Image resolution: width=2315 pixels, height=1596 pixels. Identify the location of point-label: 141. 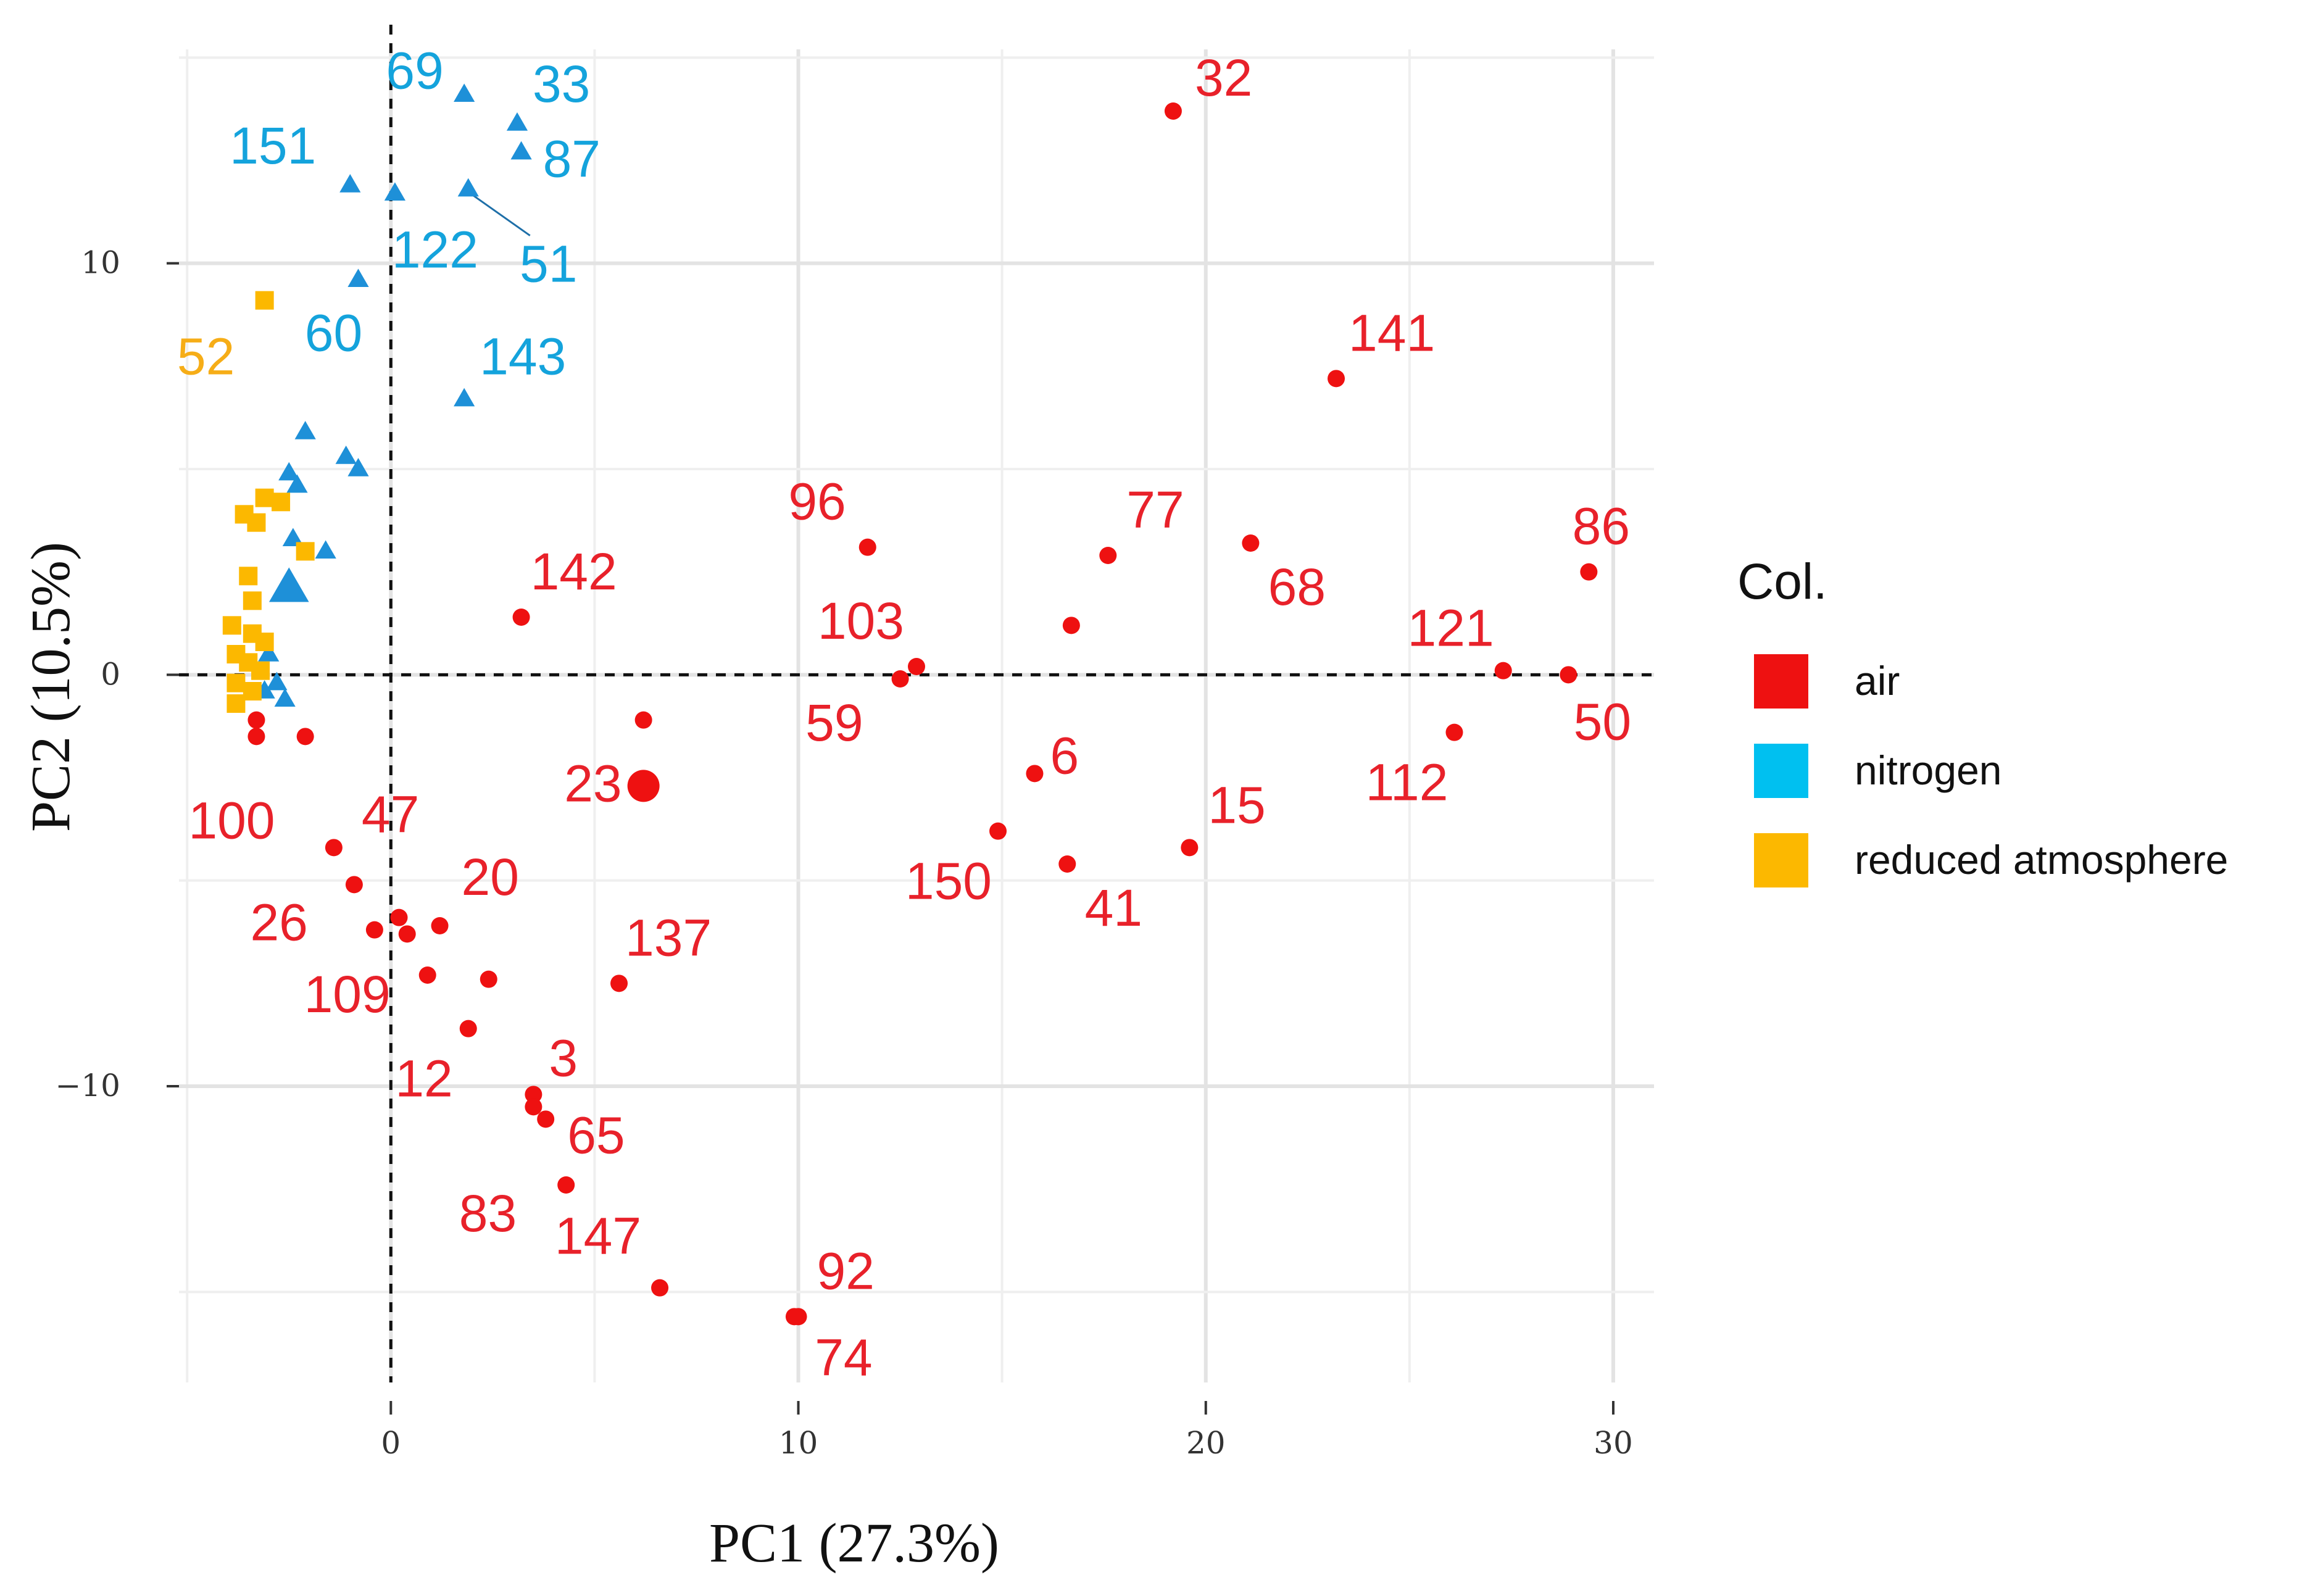
(1392, 333).